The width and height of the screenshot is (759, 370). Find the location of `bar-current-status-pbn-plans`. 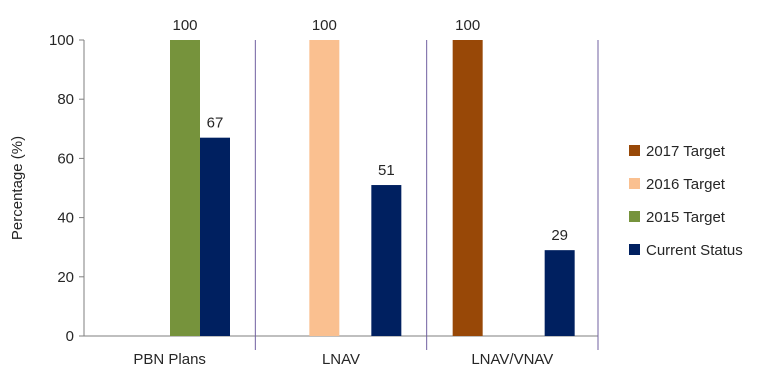

bar-current-status-pbn-plans is located at coordinates (215, 236).